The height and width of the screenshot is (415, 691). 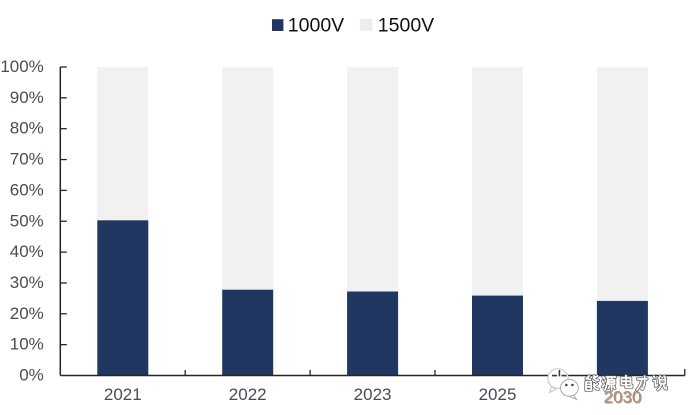 I want to click on svg-text: 2022, so click(x=248, y=394).